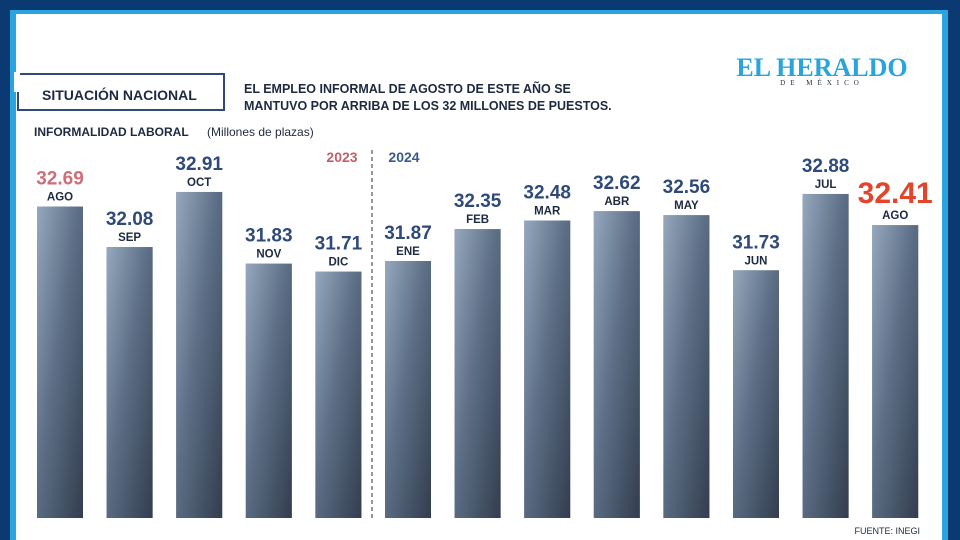 The height and width of the screenshot is (540, 960). What do you see at coordinates (826, 185) in the screenshot?
I see `x-tick-label: JUL` at bounding box center [826, 185].